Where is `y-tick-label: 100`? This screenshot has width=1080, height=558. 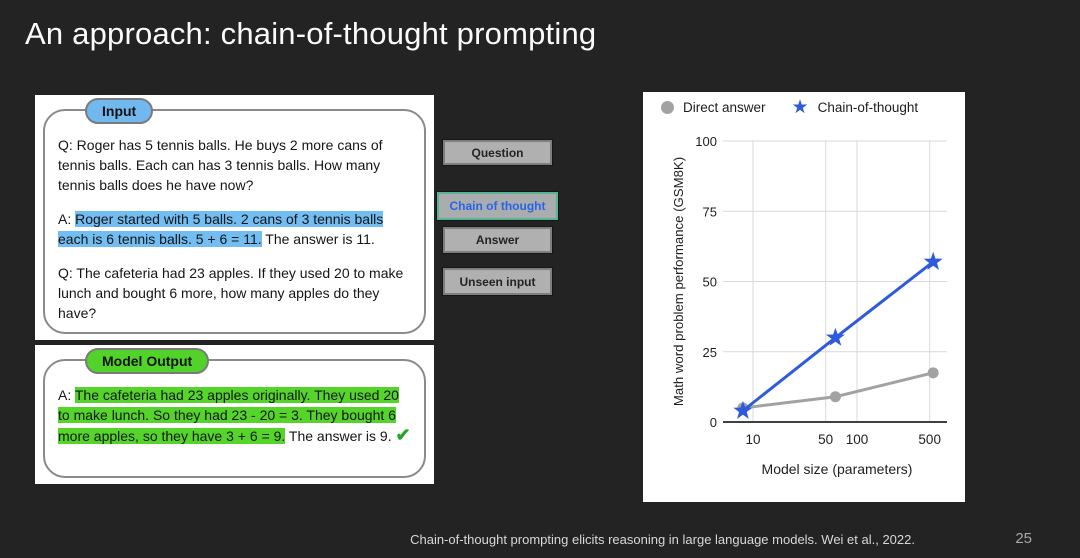 y-tick-label: 100 is located at coordinates (706, 141).